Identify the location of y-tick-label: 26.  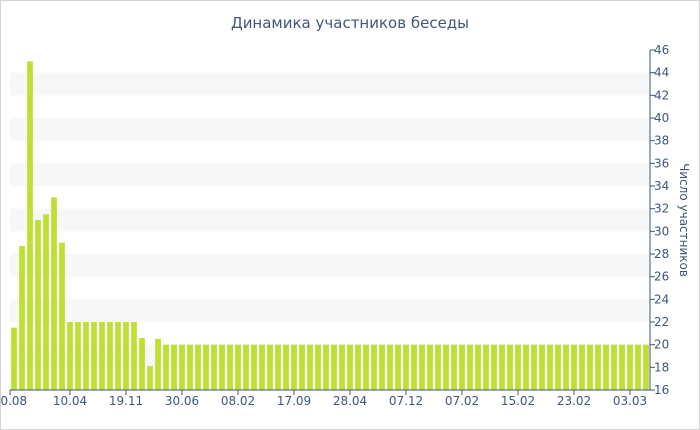
(661, 277).